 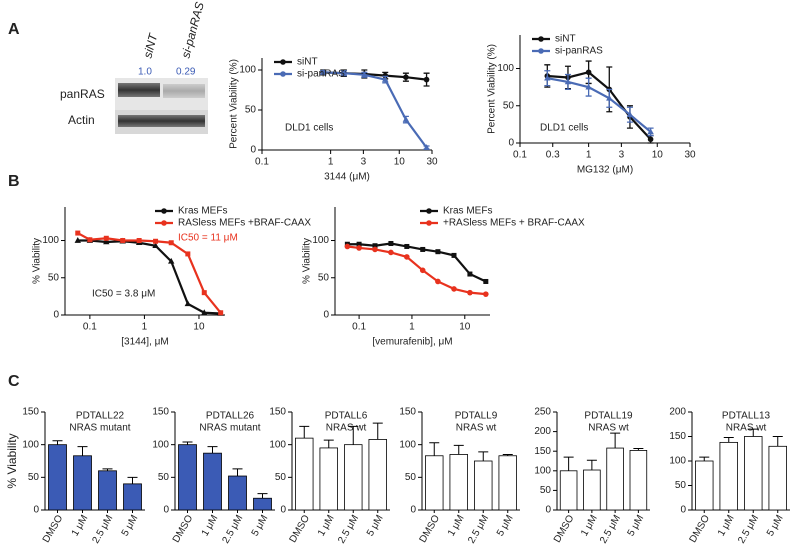 I want to click on x-axis-label: 3144 (μM), so click(x=347, y=177).